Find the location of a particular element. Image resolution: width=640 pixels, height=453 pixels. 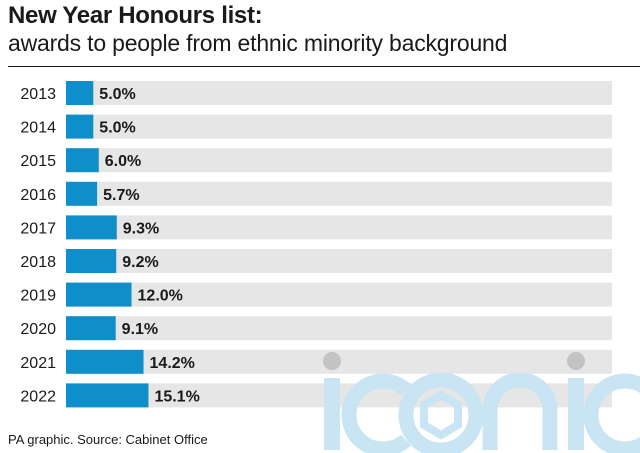

bar-track-2016 is located at coordinates (339, 193).